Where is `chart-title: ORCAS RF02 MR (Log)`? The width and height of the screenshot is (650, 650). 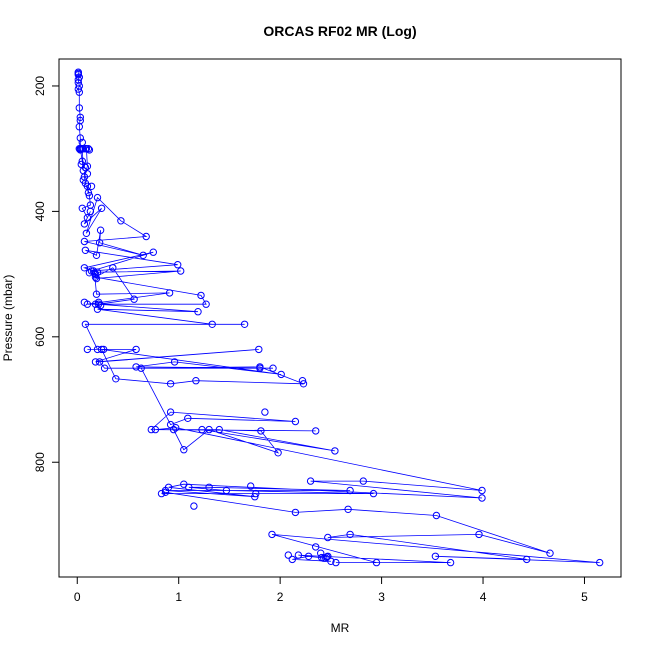 chart-title: ORCAS RF02 MR (Log) is located at coordinates (339, 31).